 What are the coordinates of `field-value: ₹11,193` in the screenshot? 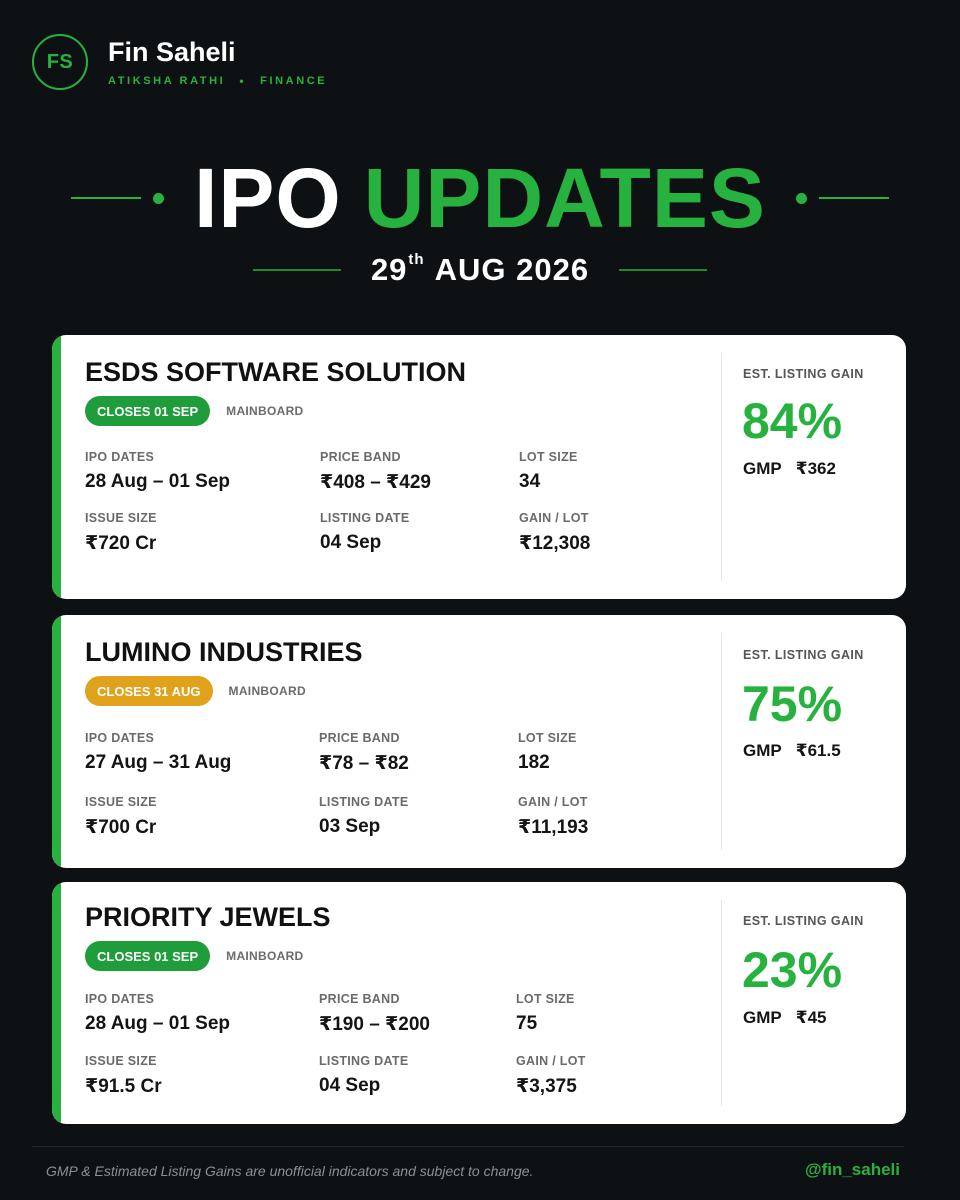 It's located at (553, 827).